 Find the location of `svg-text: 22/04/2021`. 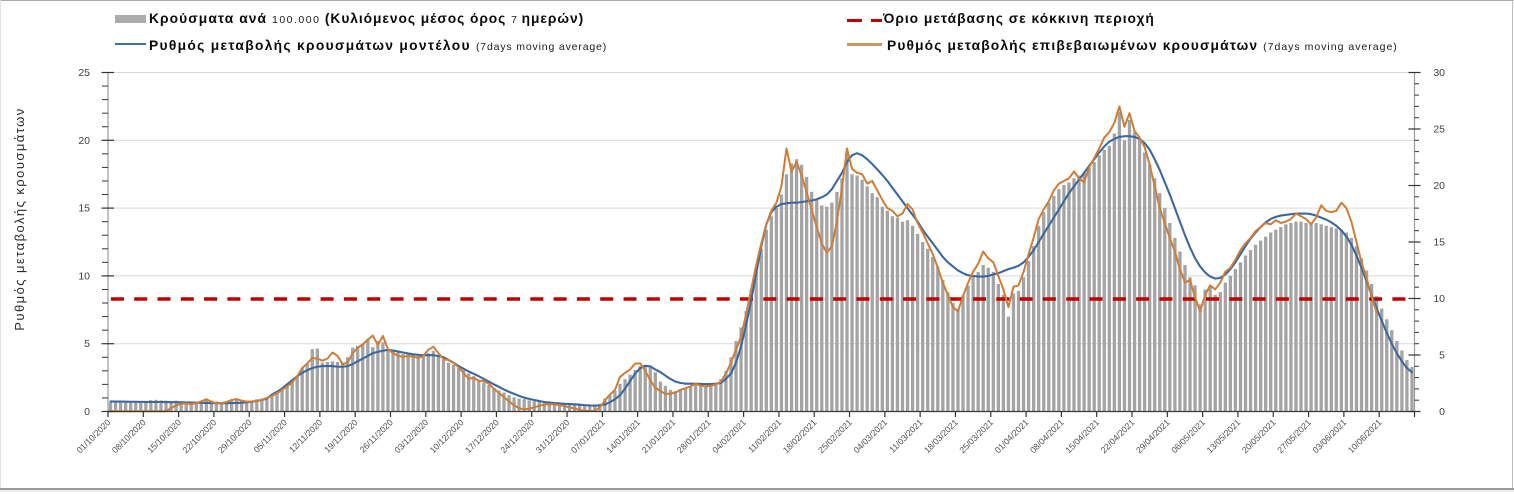

svg-text: 22/04/2021 is located at coordinates (1118, 436).